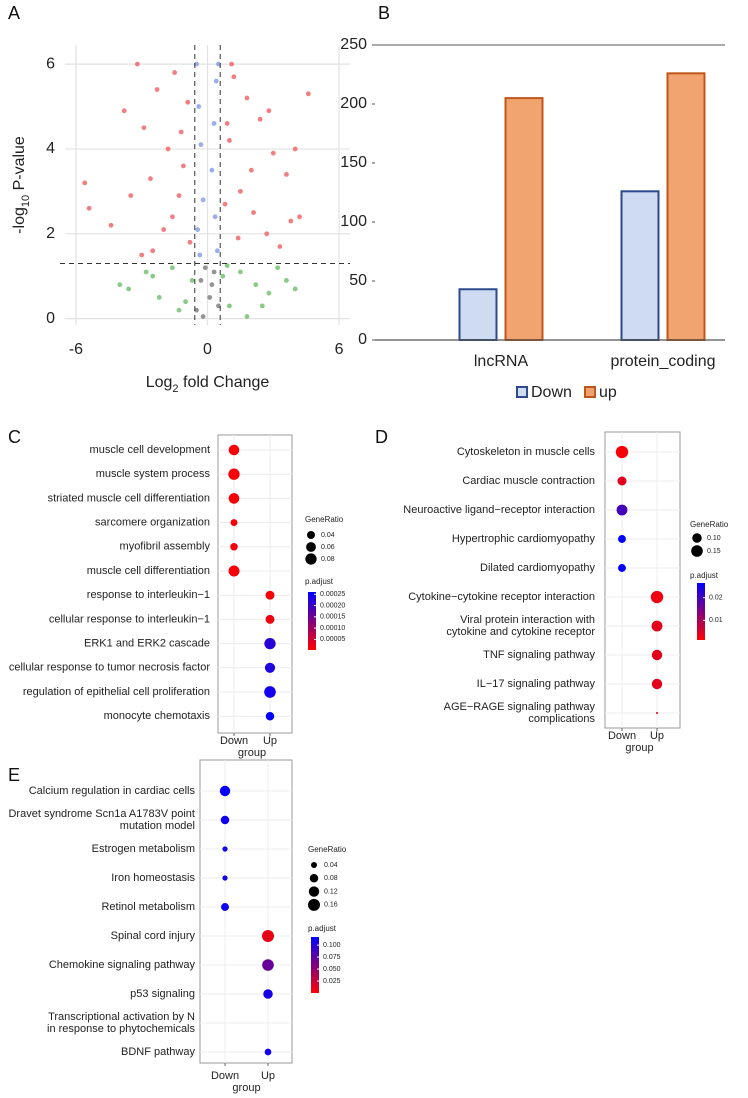 The width and height of the screenshot is (748, 1098). What do you see at coordinates (714, 538) in the screenshot?
I see `legend-label: 0.10` at bounding box center [714, 538].